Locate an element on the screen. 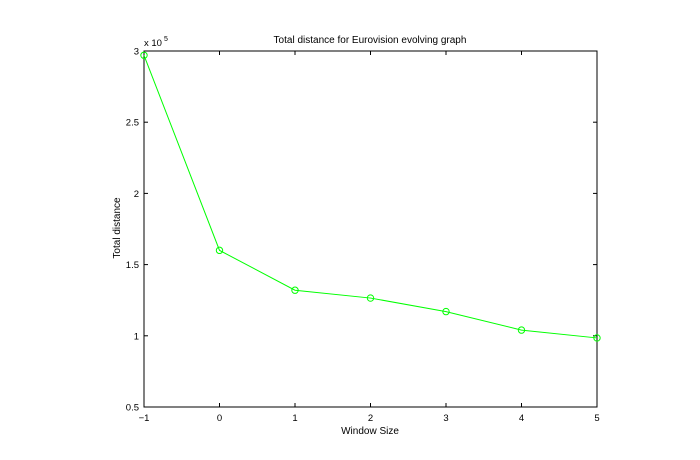  x-tick-label: 3 is located at coordinates (445, 418).